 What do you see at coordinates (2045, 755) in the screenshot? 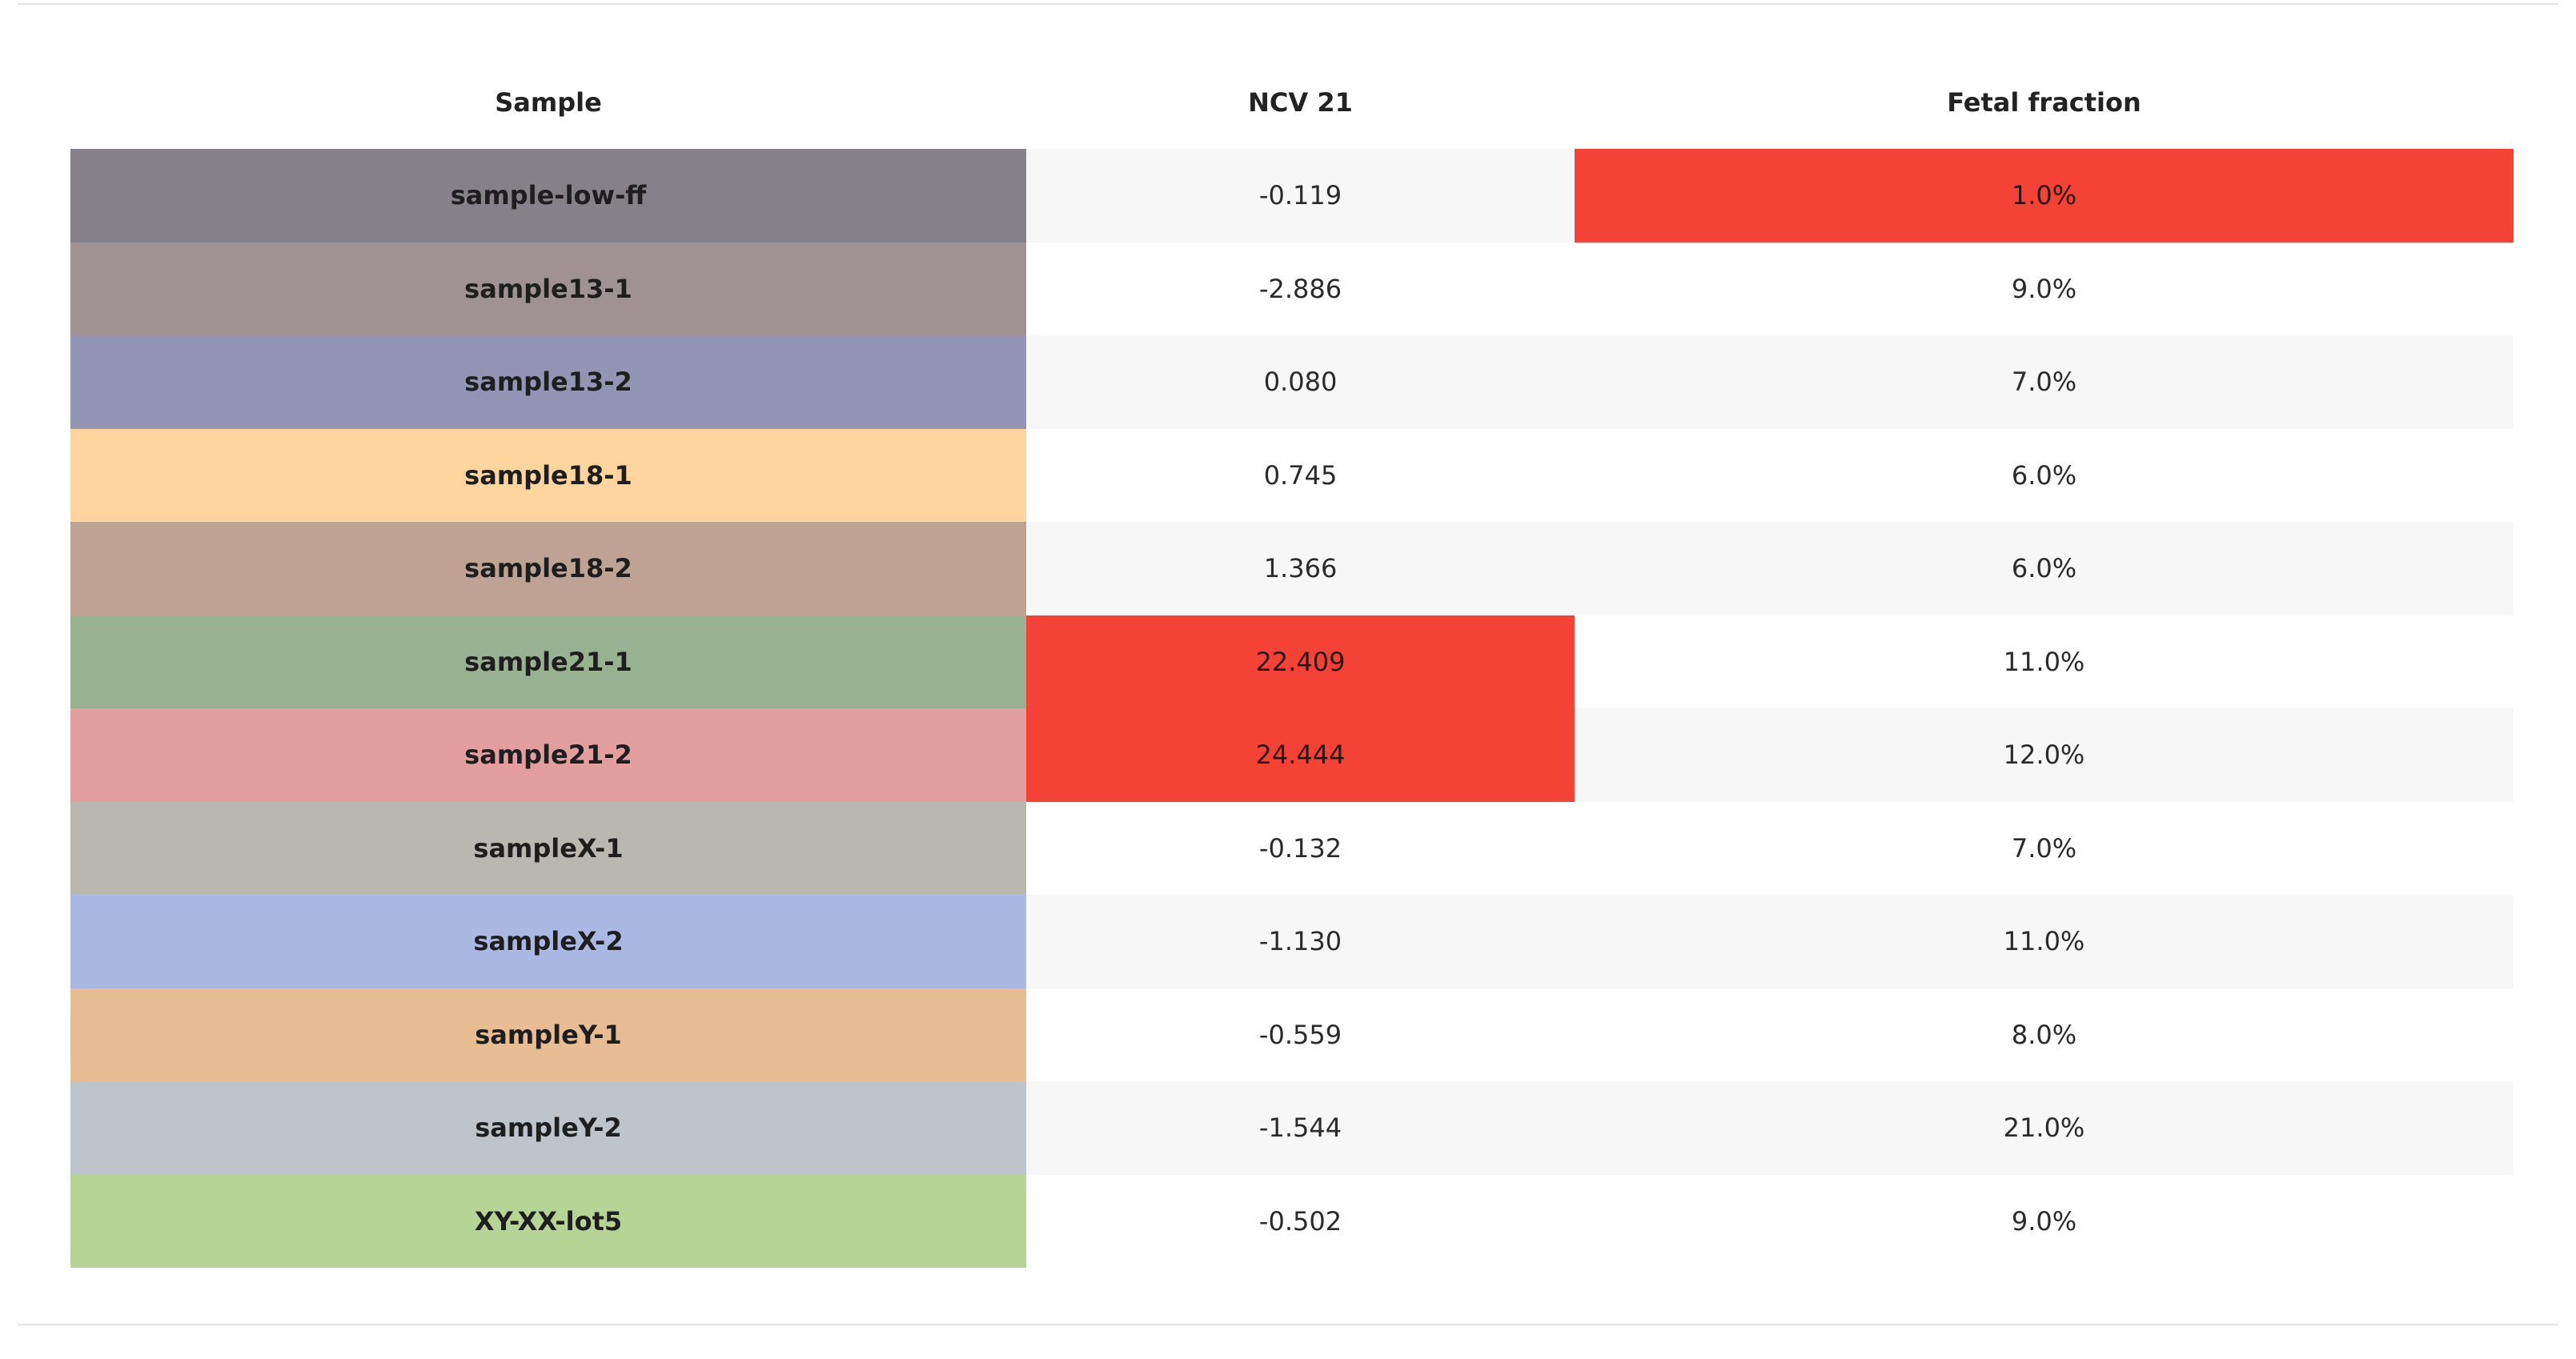
I see `fetal-fraction-cell: 12.0%` at bounding box center [2045, 755].